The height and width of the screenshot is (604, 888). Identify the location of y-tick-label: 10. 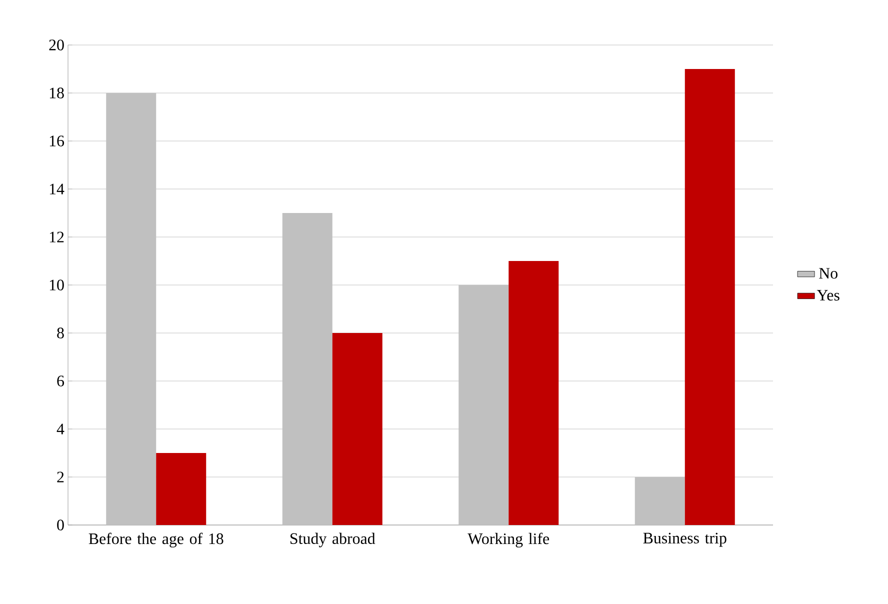
(57, 285).